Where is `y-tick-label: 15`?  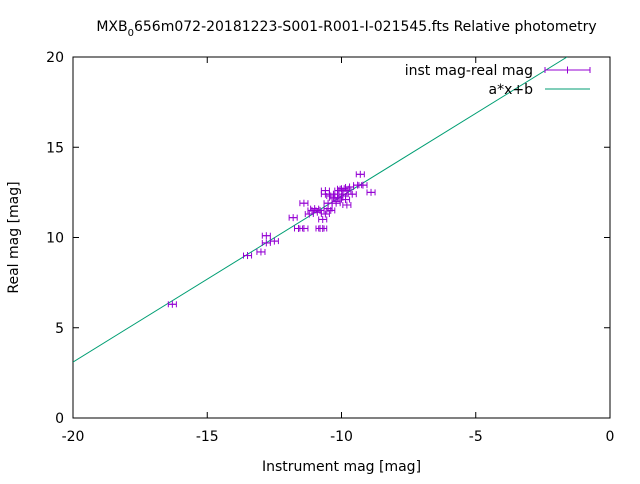
y-tick-label: 15 is located at coordinates (55, 148).